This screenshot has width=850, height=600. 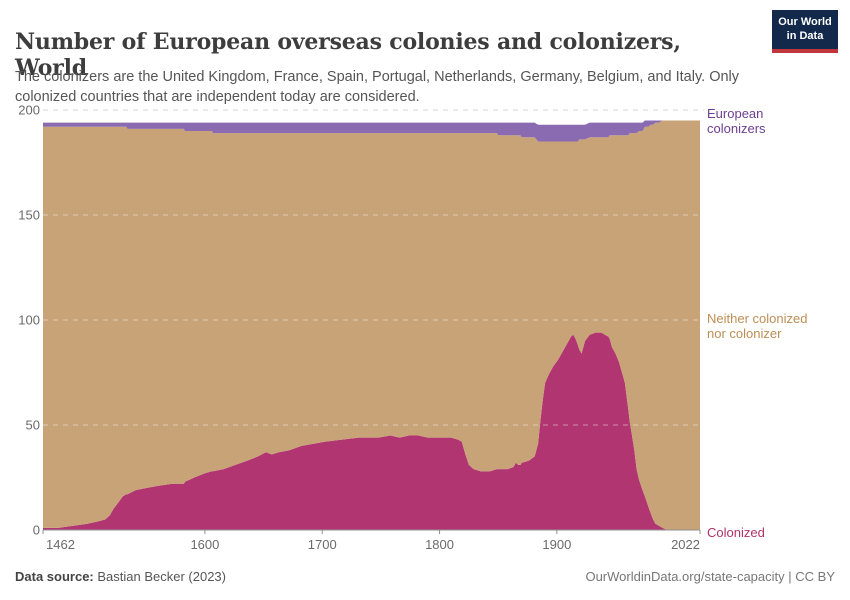 What do you see at coordinates (204, 544) in the screenshot?
I see `x-tick-label-1600: 1600` at bounding box center [204, 544].